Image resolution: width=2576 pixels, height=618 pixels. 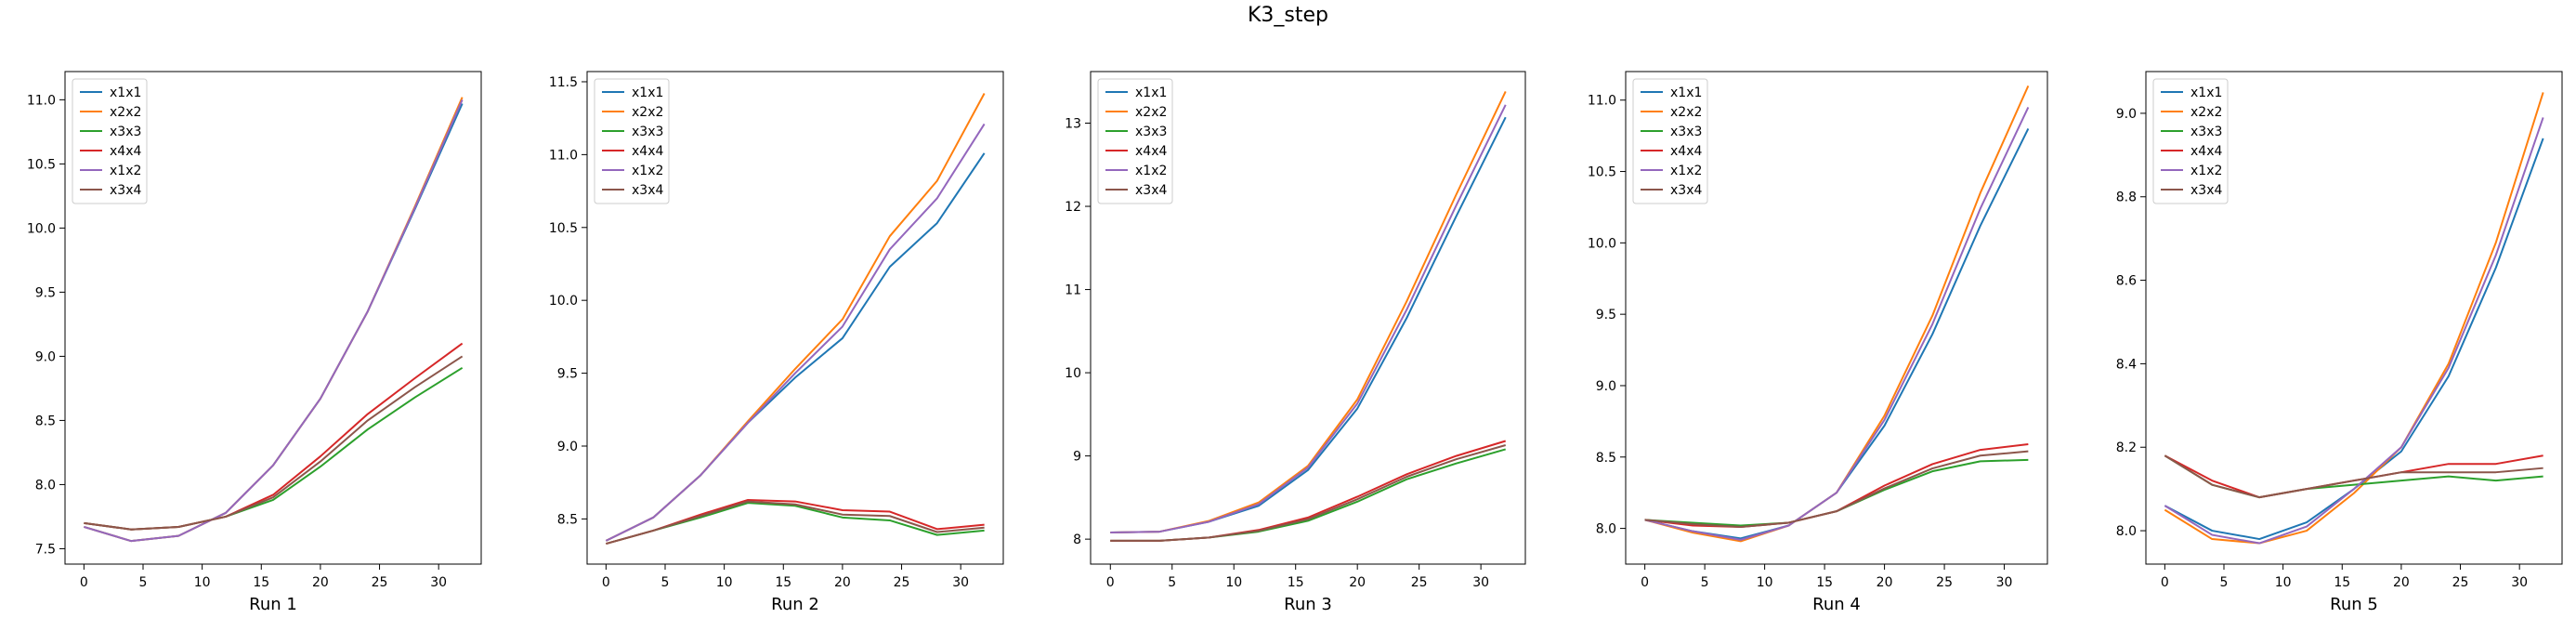 I want to click on series-line-x3x3, so click(x=2353, y=476).